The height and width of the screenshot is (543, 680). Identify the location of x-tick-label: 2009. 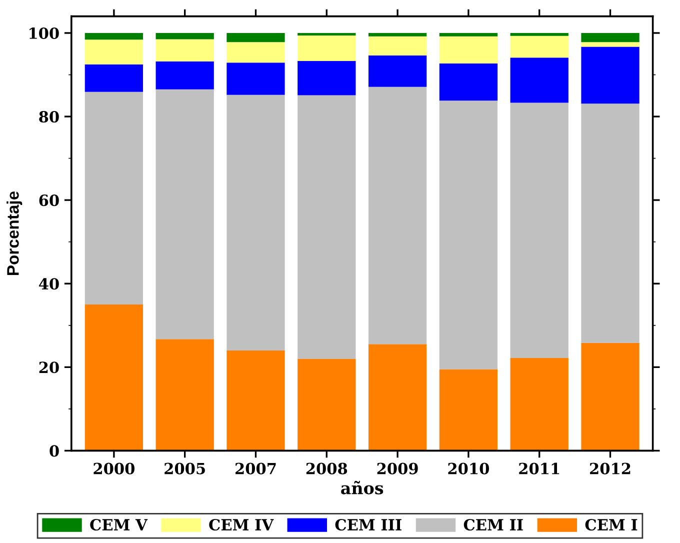
(397, 468).